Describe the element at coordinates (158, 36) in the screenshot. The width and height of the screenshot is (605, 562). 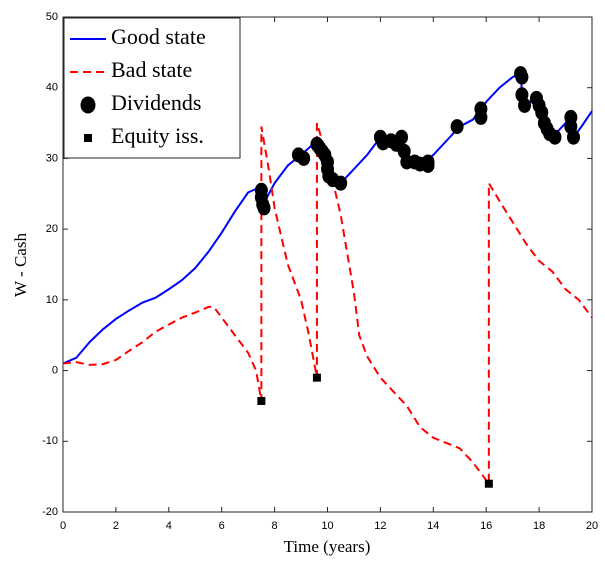
I see `legend-label: Good state` at that location.